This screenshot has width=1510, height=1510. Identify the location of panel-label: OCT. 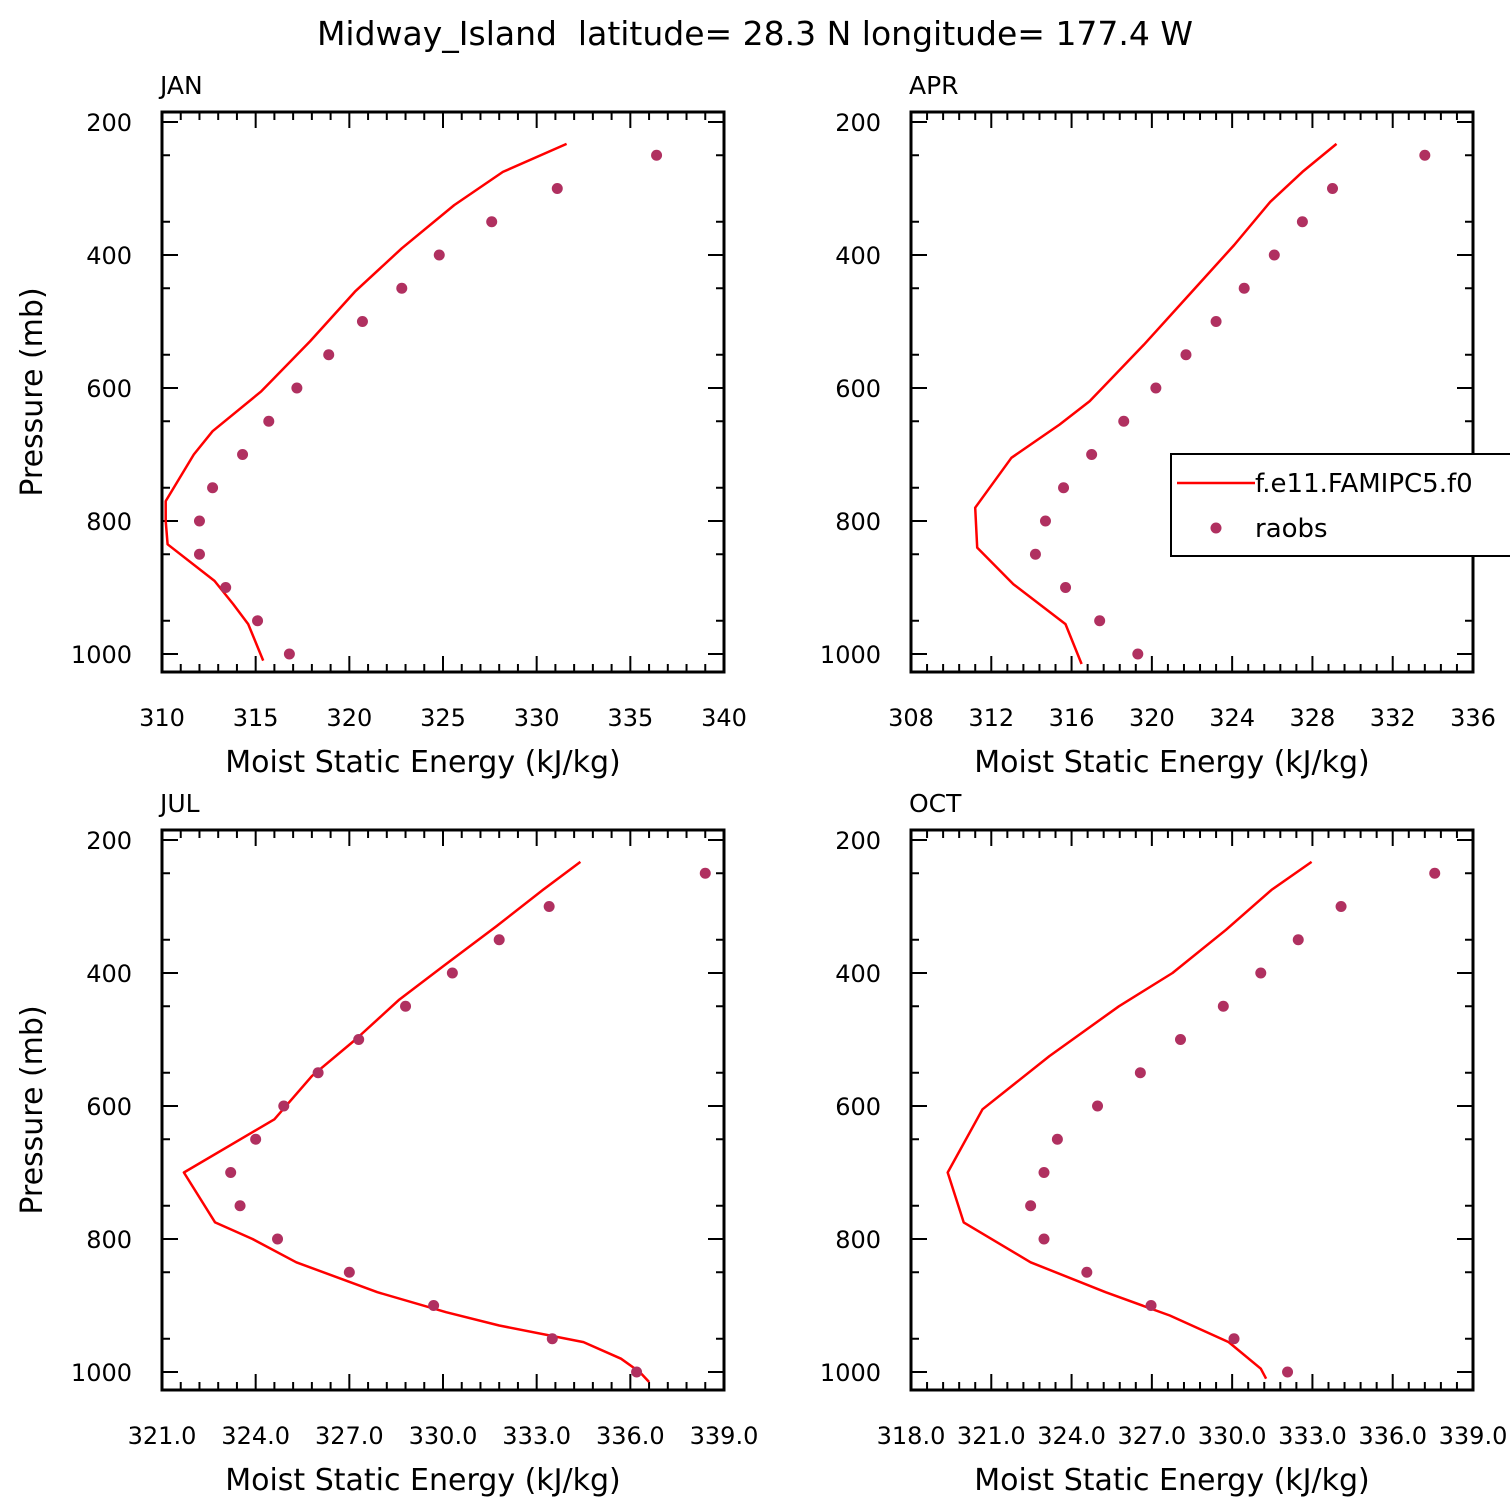
(935, 803).